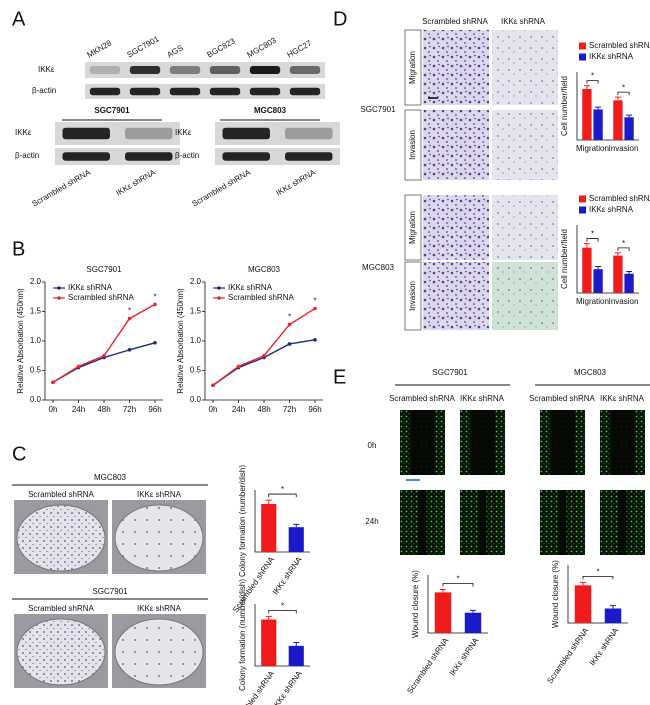  What do you see at coordinates (378, 267) in the screenshot?
I see `group-label: MGC803` at bounding box center [378, 267].